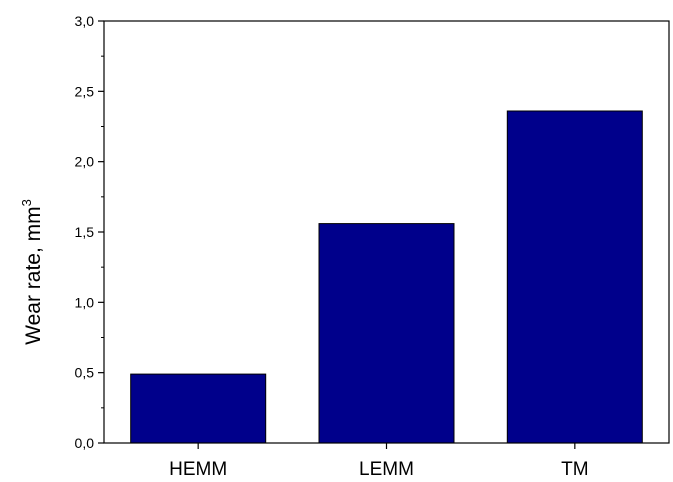 The height and width of the screenshot is (482, 673). What do you see at coordinates (85, 373) in the screenshot?
I see `y-tick-label: 0,5` at bounding box center [85, 373].